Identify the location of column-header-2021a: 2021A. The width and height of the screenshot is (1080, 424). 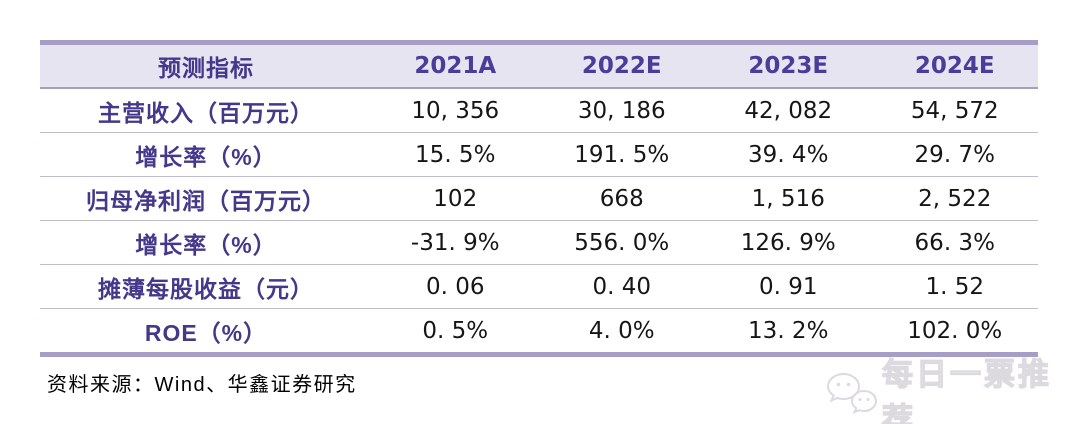
(455, 66).